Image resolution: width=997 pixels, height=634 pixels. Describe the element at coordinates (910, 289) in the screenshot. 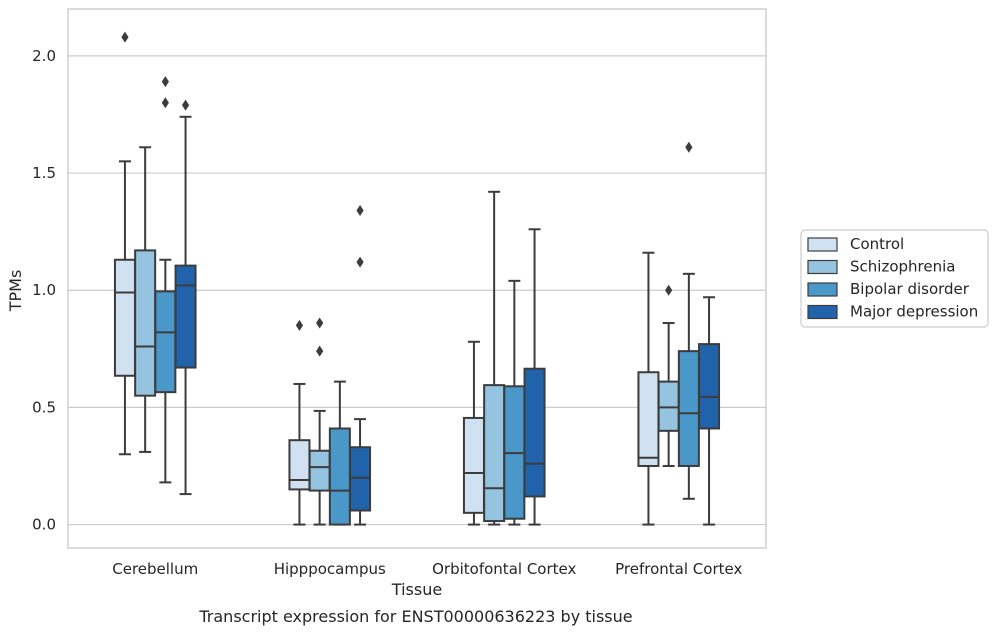

I see `legend-label: Bipolar disorder` at that location.